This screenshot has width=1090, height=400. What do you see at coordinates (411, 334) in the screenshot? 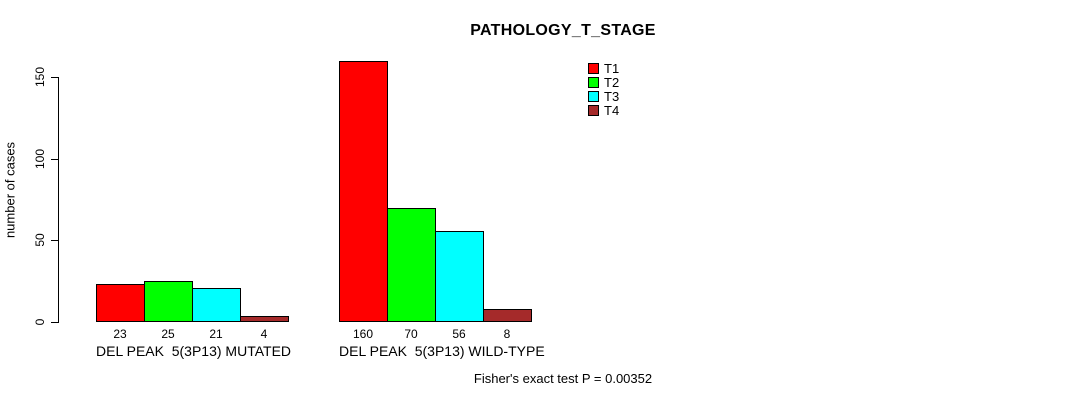
I see `bar-value-label: 70` at bounding box center [411, 334].